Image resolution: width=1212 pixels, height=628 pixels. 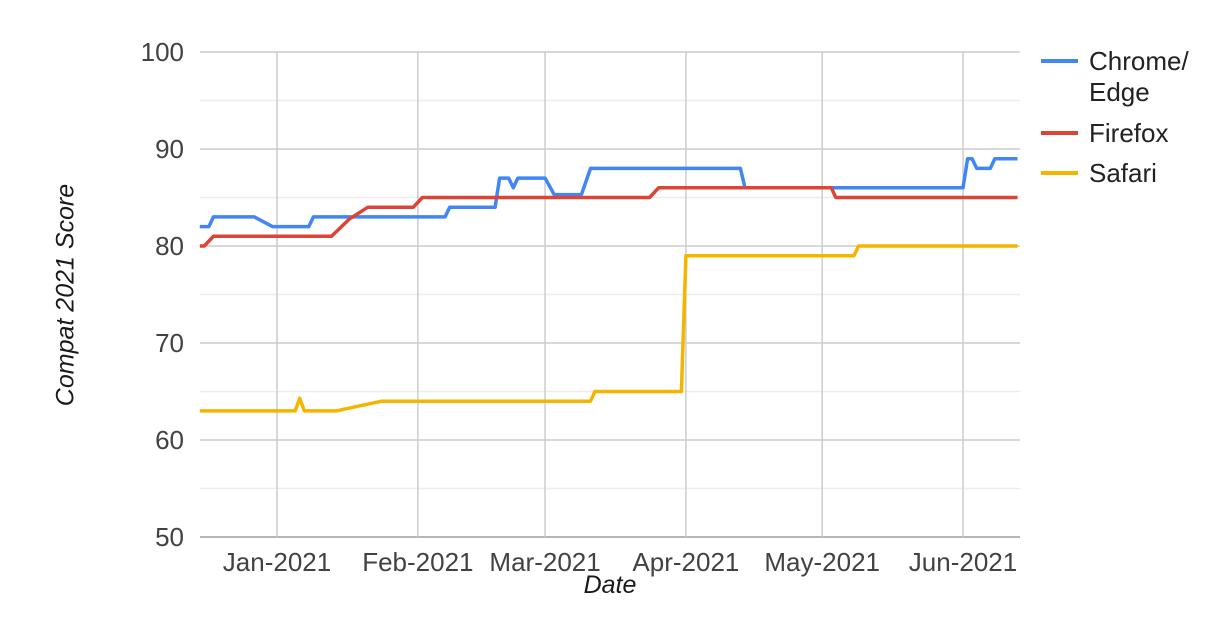 What do you see at coordinates (65, 295) in the screenshot?
I see `y-axis-title: Compat 2021 Score` at bounding box center [65, 295].